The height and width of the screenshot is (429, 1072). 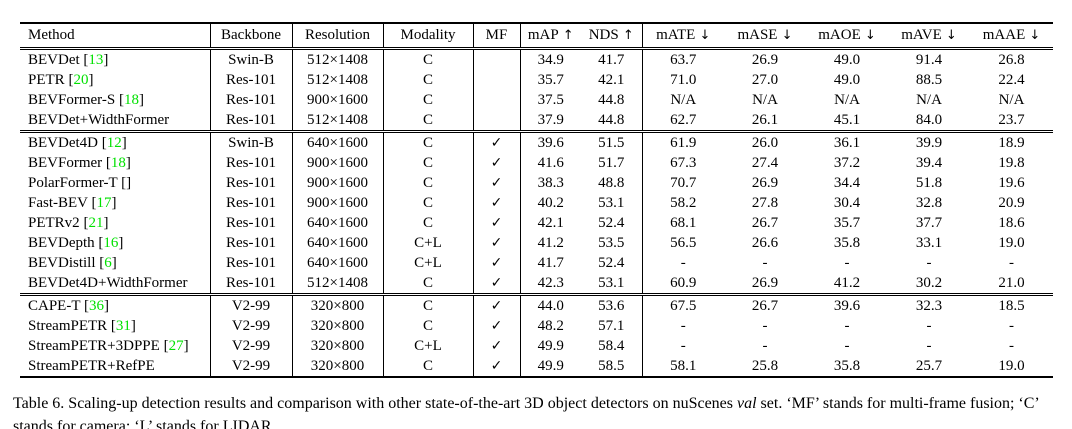 What do you see at coordinates (497, 100) in the screenshot?
I see `cell-mf` at bounding box center [497, 100].